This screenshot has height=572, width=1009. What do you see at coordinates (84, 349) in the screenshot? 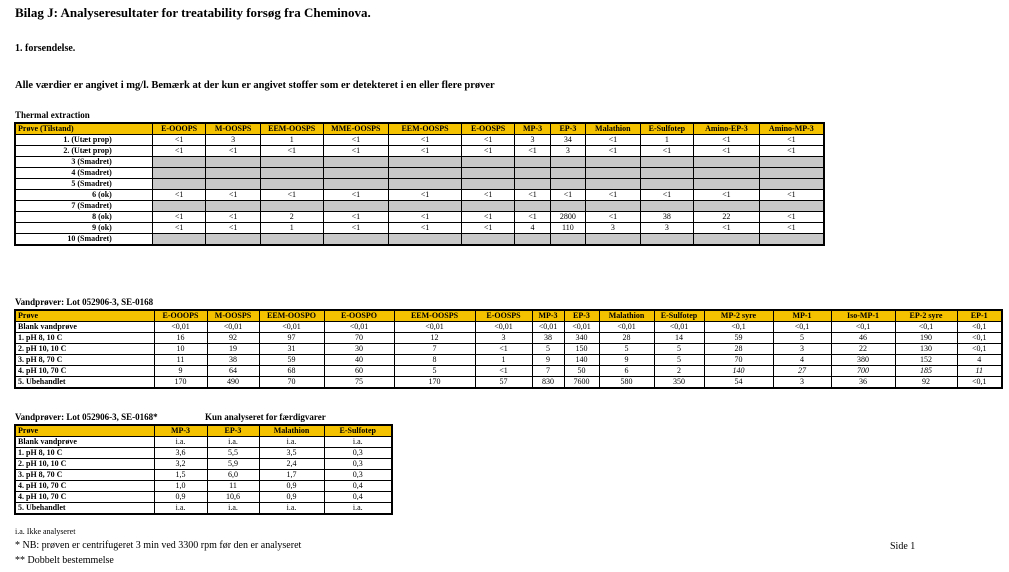
I see `row-label: 2. pH 10, 10 C` at bounding box center [84, 349].